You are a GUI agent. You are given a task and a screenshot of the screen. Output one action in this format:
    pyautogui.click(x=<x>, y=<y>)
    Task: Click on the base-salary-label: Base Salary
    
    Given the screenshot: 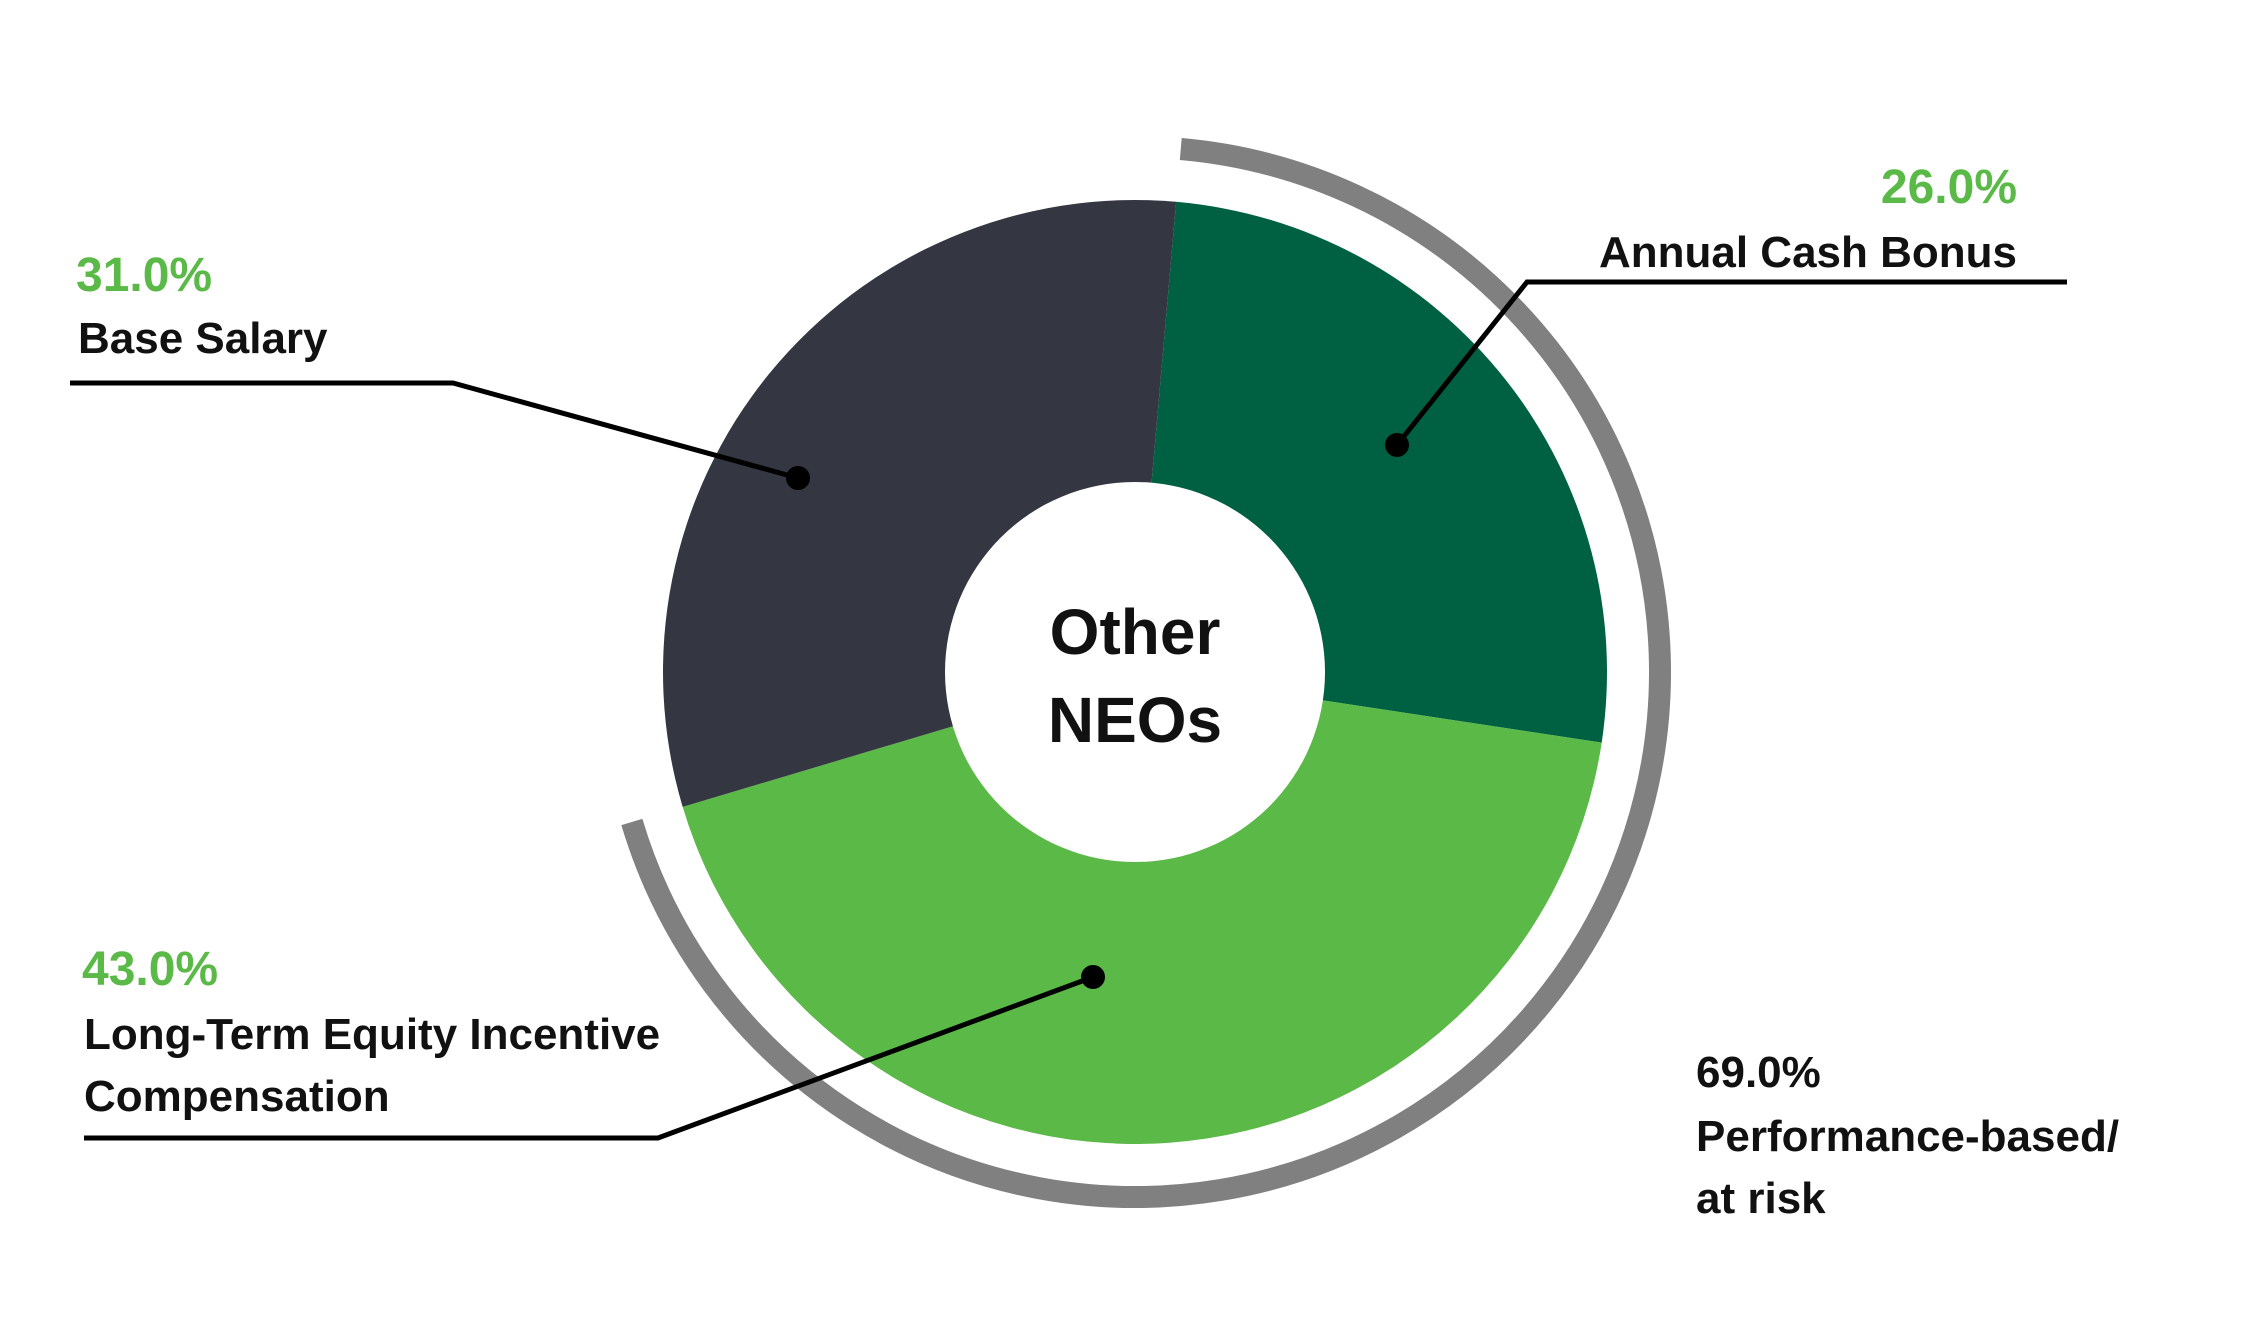 What is the action you would take?
    pyautogui.click(x=203, y=338)
    